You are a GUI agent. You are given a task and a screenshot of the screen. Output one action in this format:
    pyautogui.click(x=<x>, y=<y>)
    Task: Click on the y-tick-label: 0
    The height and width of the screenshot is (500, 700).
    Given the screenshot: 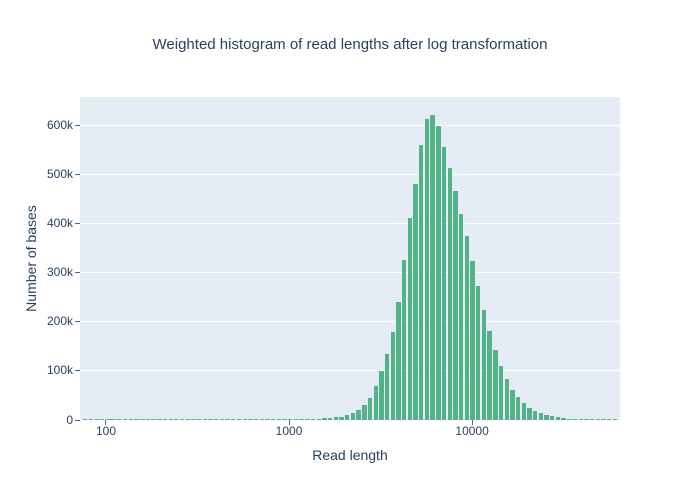 What is the action you would take?
    pyautogui.click(x=69, y=419)
    